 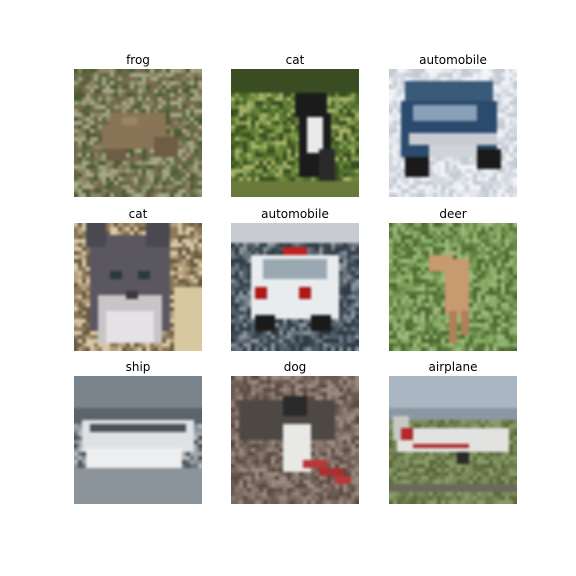 I want to click on ship-image, so click(x=138, y=440).